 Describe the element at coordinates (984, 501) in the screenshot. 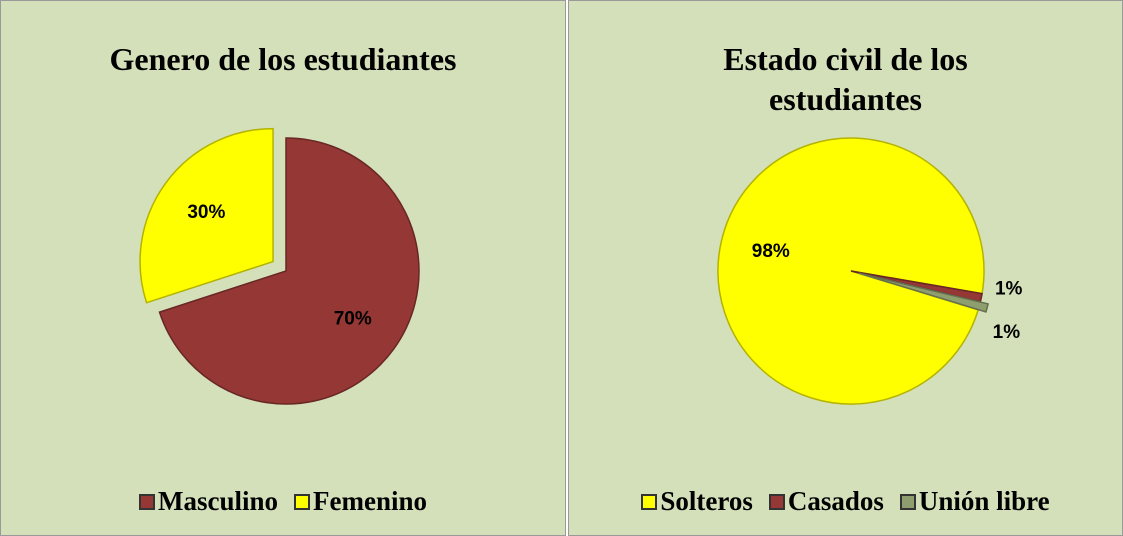

I see `legend-label: Unión libre` at that location.